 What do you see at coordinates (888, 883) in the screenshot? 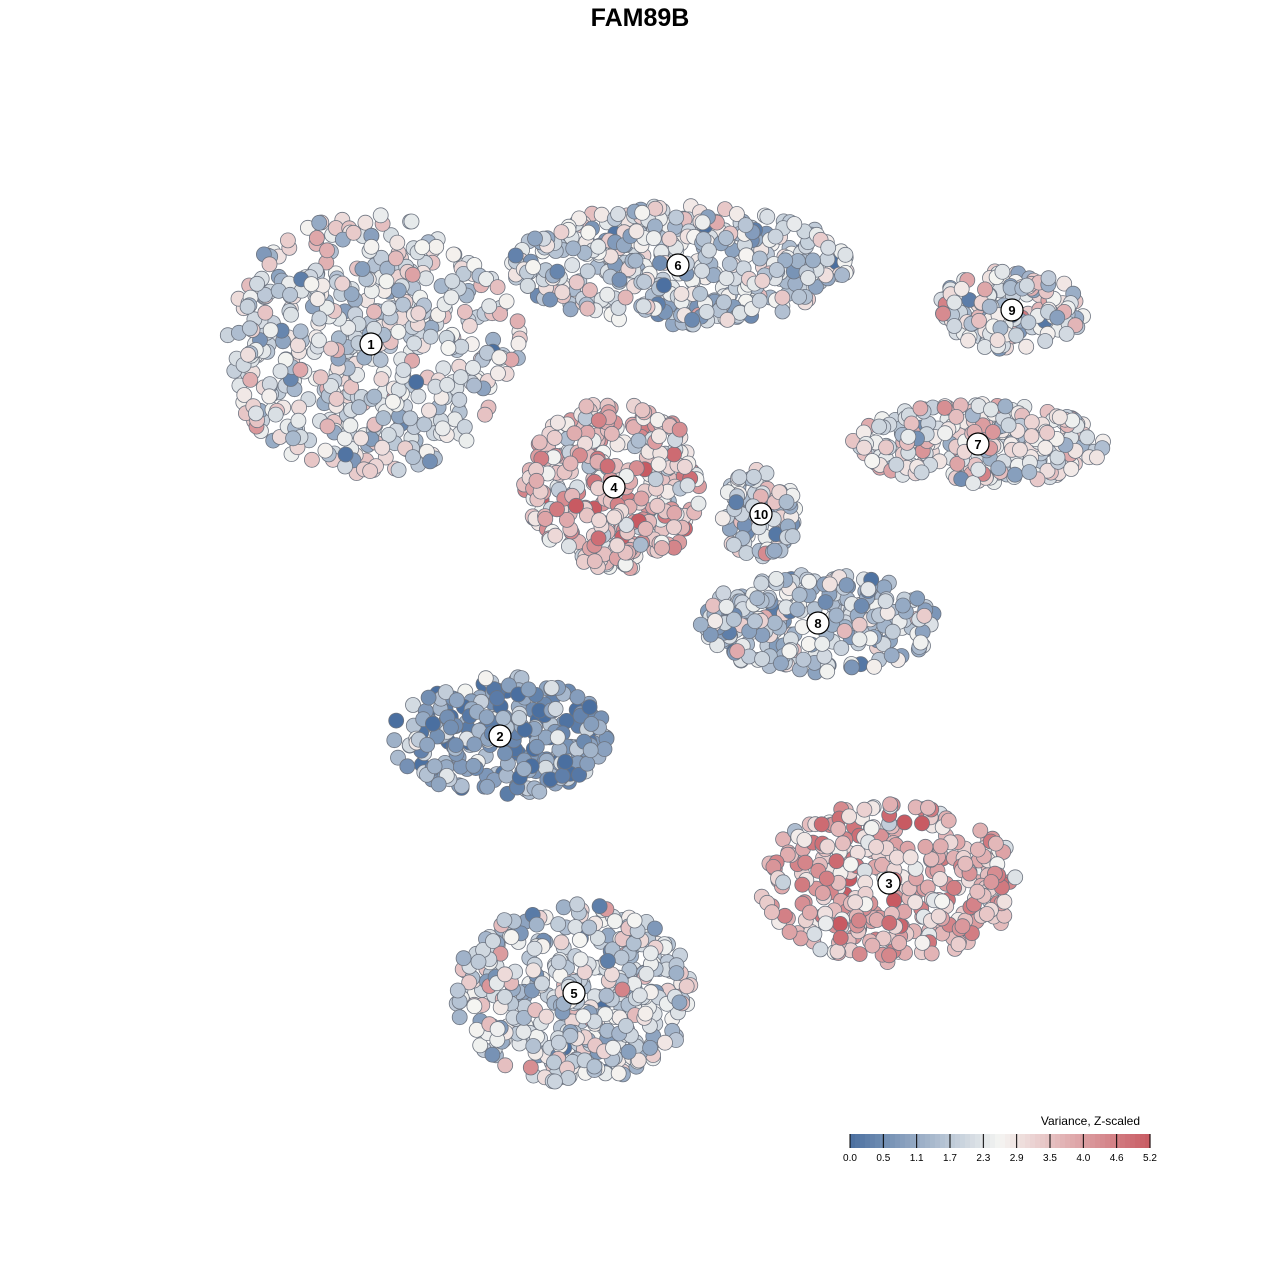
I see `cluster-label-text: 3` at bounding box center [888, 883].